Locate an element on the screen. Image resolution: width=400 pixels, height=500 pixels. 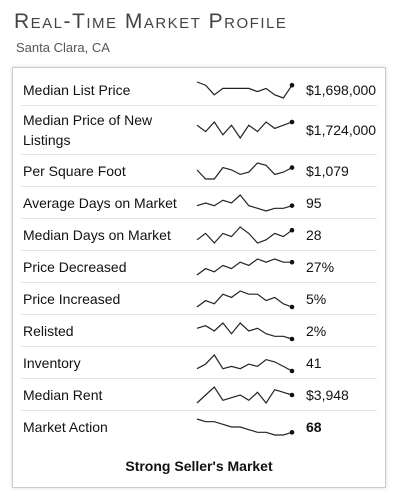
metric-row: Per Square Foot $1,079 is located at coordinates (199, 171).